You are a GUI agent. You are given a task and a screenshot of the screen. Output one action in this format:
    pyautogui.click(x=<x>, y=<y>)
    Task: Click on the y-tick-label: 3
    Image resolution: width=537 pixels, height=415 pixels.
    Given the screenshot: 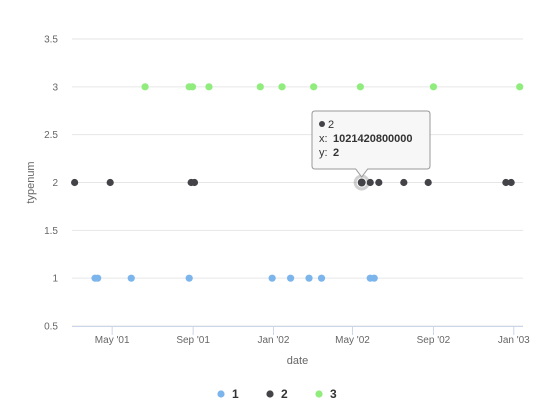 What is the action you would take?
    pyautogui.click(x=55, y=87)
    